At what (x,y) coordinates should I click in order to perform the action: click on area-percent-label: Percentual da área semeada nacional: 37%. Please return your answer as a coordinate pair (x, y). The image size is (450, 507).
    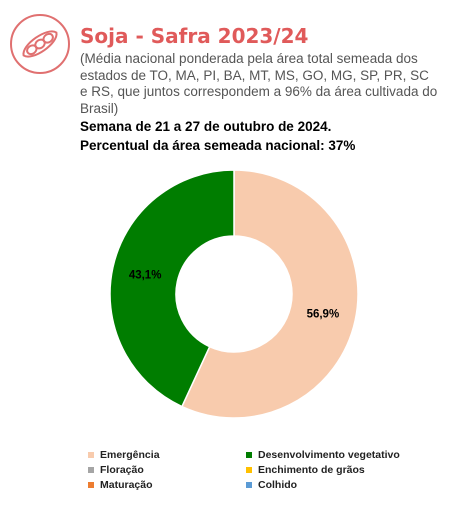
    Looking at the image, I should click on (218, 145).